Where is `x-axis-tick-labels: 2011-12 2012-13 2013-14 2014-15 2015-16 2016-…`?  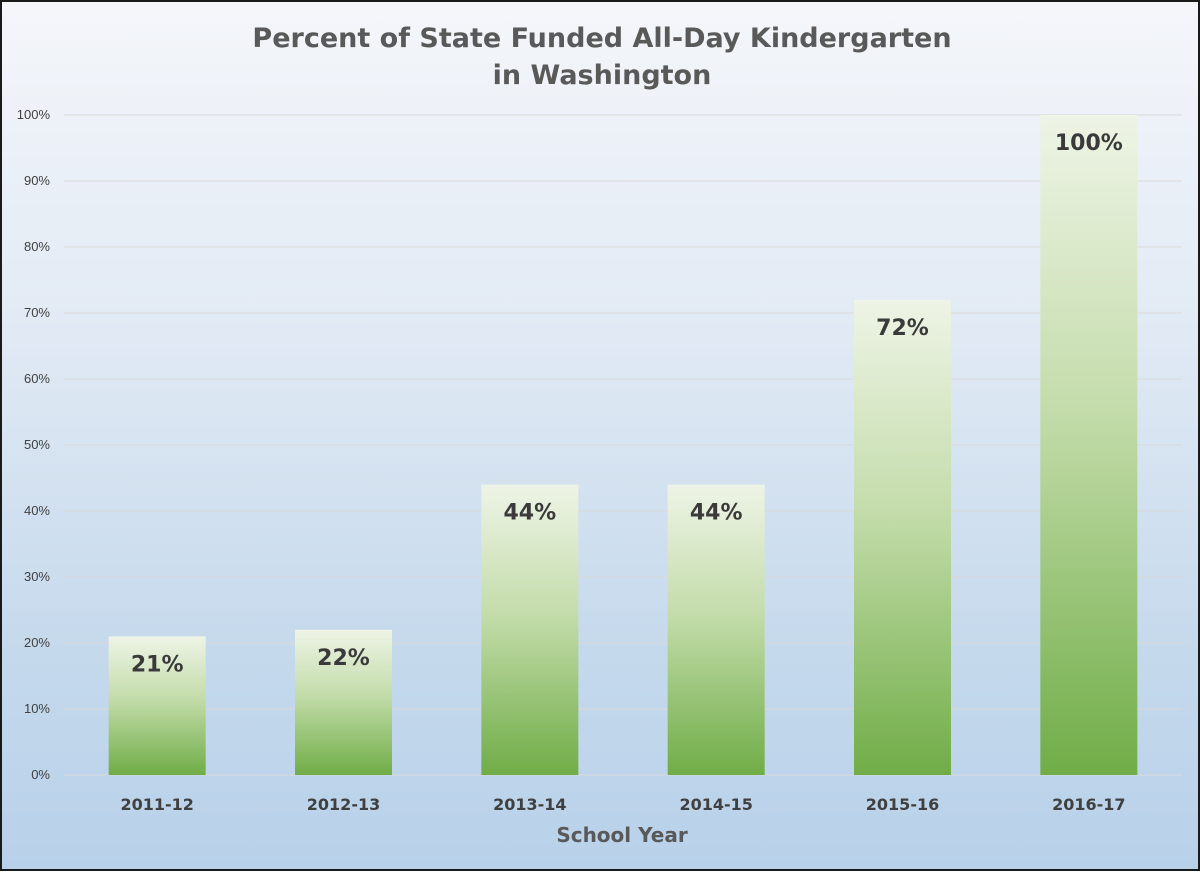 x-axis-tick-labels: 2011-12 2012-13 2013-14 2014-15 2015-16 2016-… is located at coordinates (622, 804).